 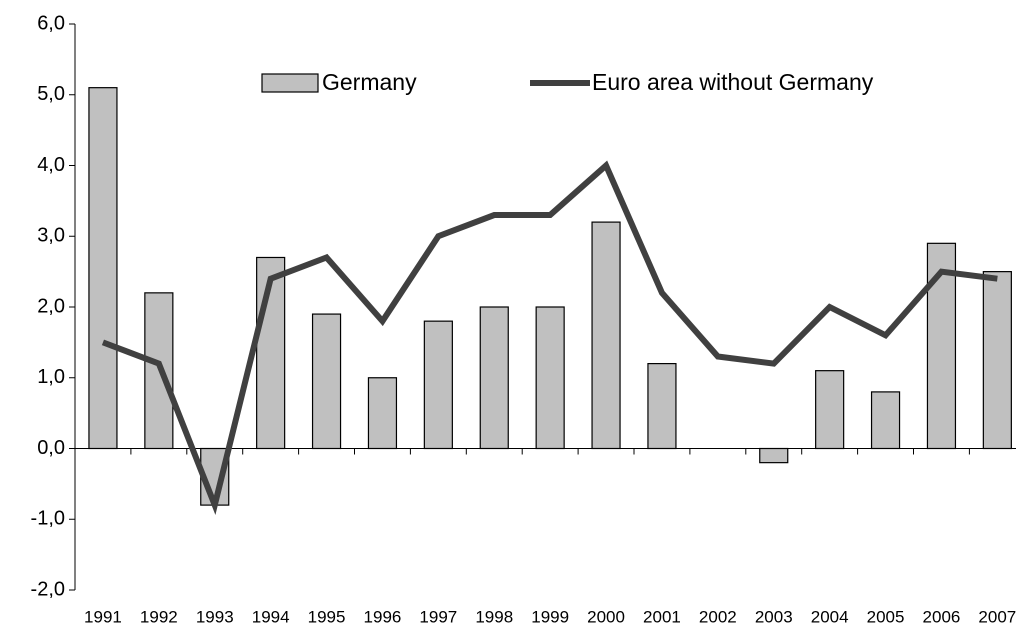 What do you see at coordinates (159, 616) in the screenshot?
I see `x-tick-label: 1992` at bounding box center [159, 616].